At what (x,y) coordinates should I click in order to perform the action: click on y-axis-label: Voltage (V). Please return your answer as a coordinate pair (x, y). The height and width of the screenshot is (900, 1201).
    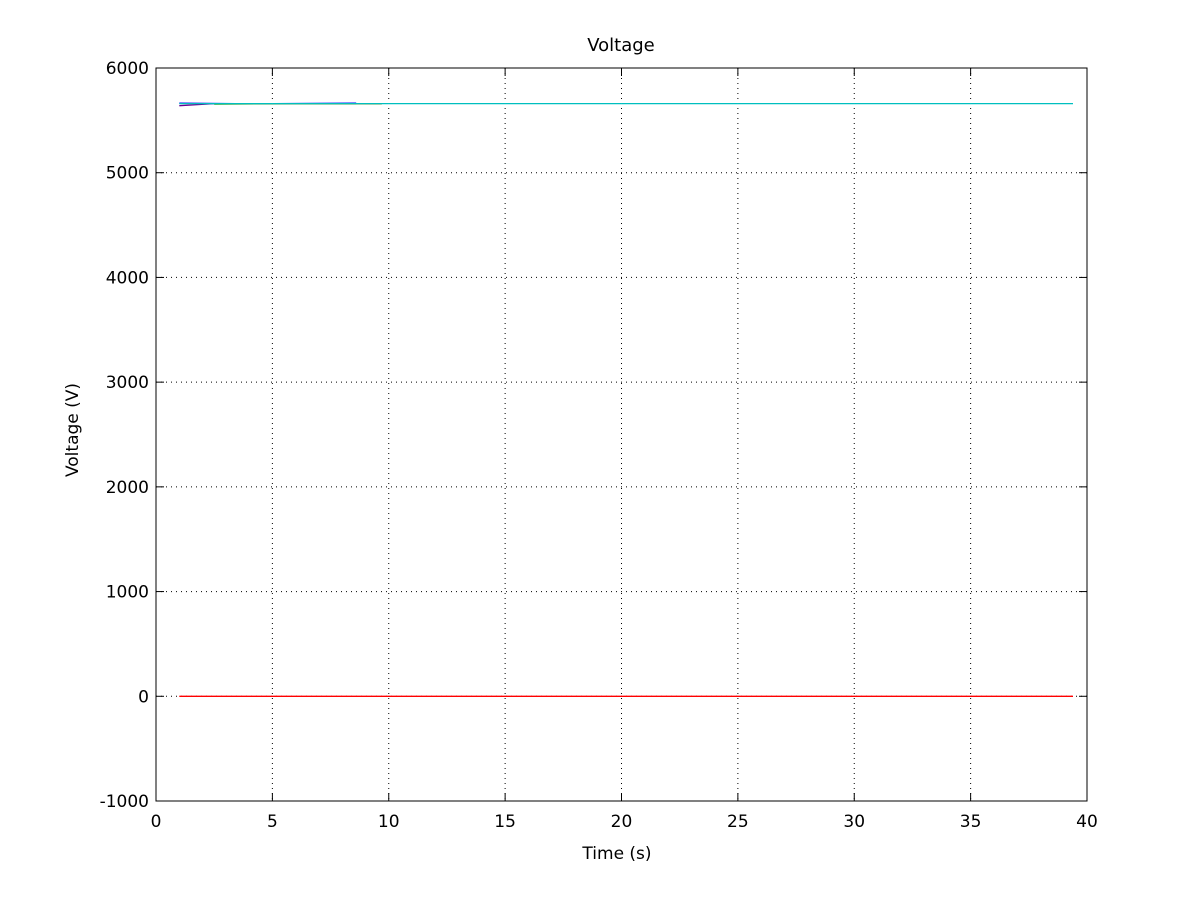
    Looking at the image, I should click on (73, 430).